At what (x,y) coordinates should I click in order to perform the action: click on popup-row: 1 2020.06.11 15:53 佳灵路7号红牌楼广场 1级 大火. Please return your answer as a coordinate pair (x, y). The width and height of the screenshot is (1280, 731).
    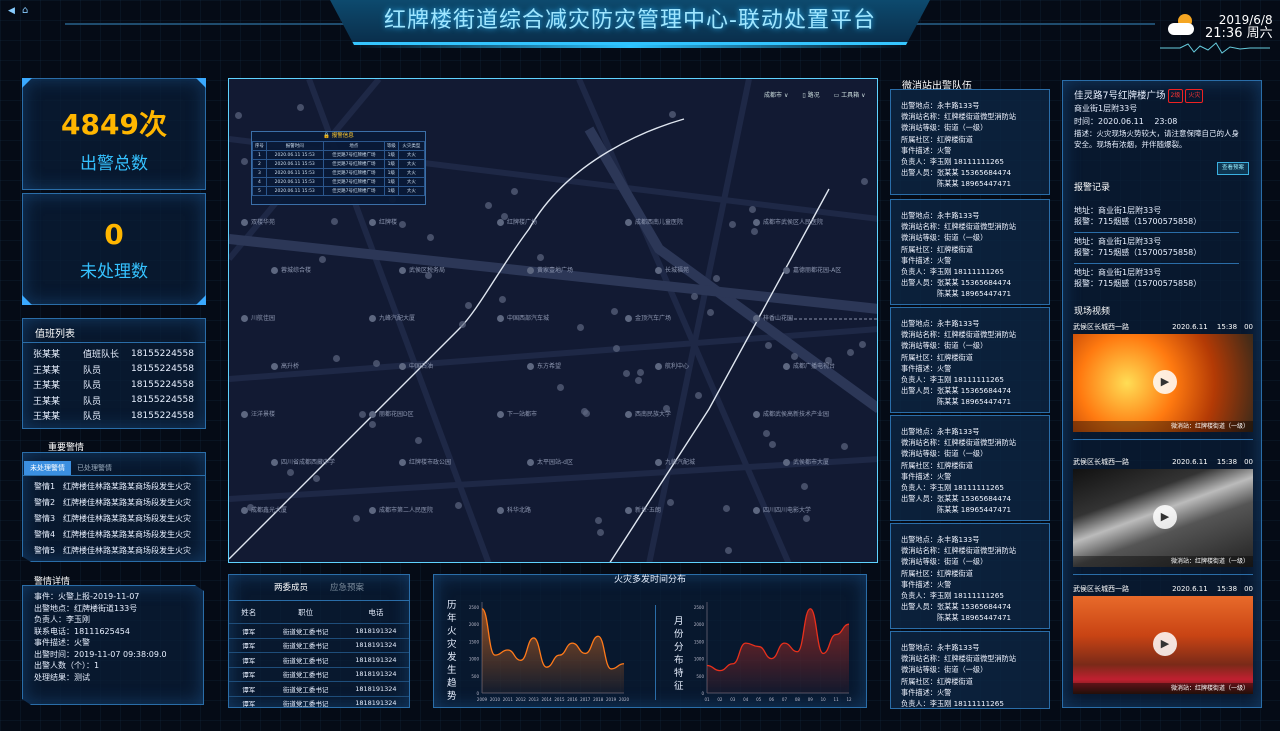
    Looking at the image, I should click on (339, 155).